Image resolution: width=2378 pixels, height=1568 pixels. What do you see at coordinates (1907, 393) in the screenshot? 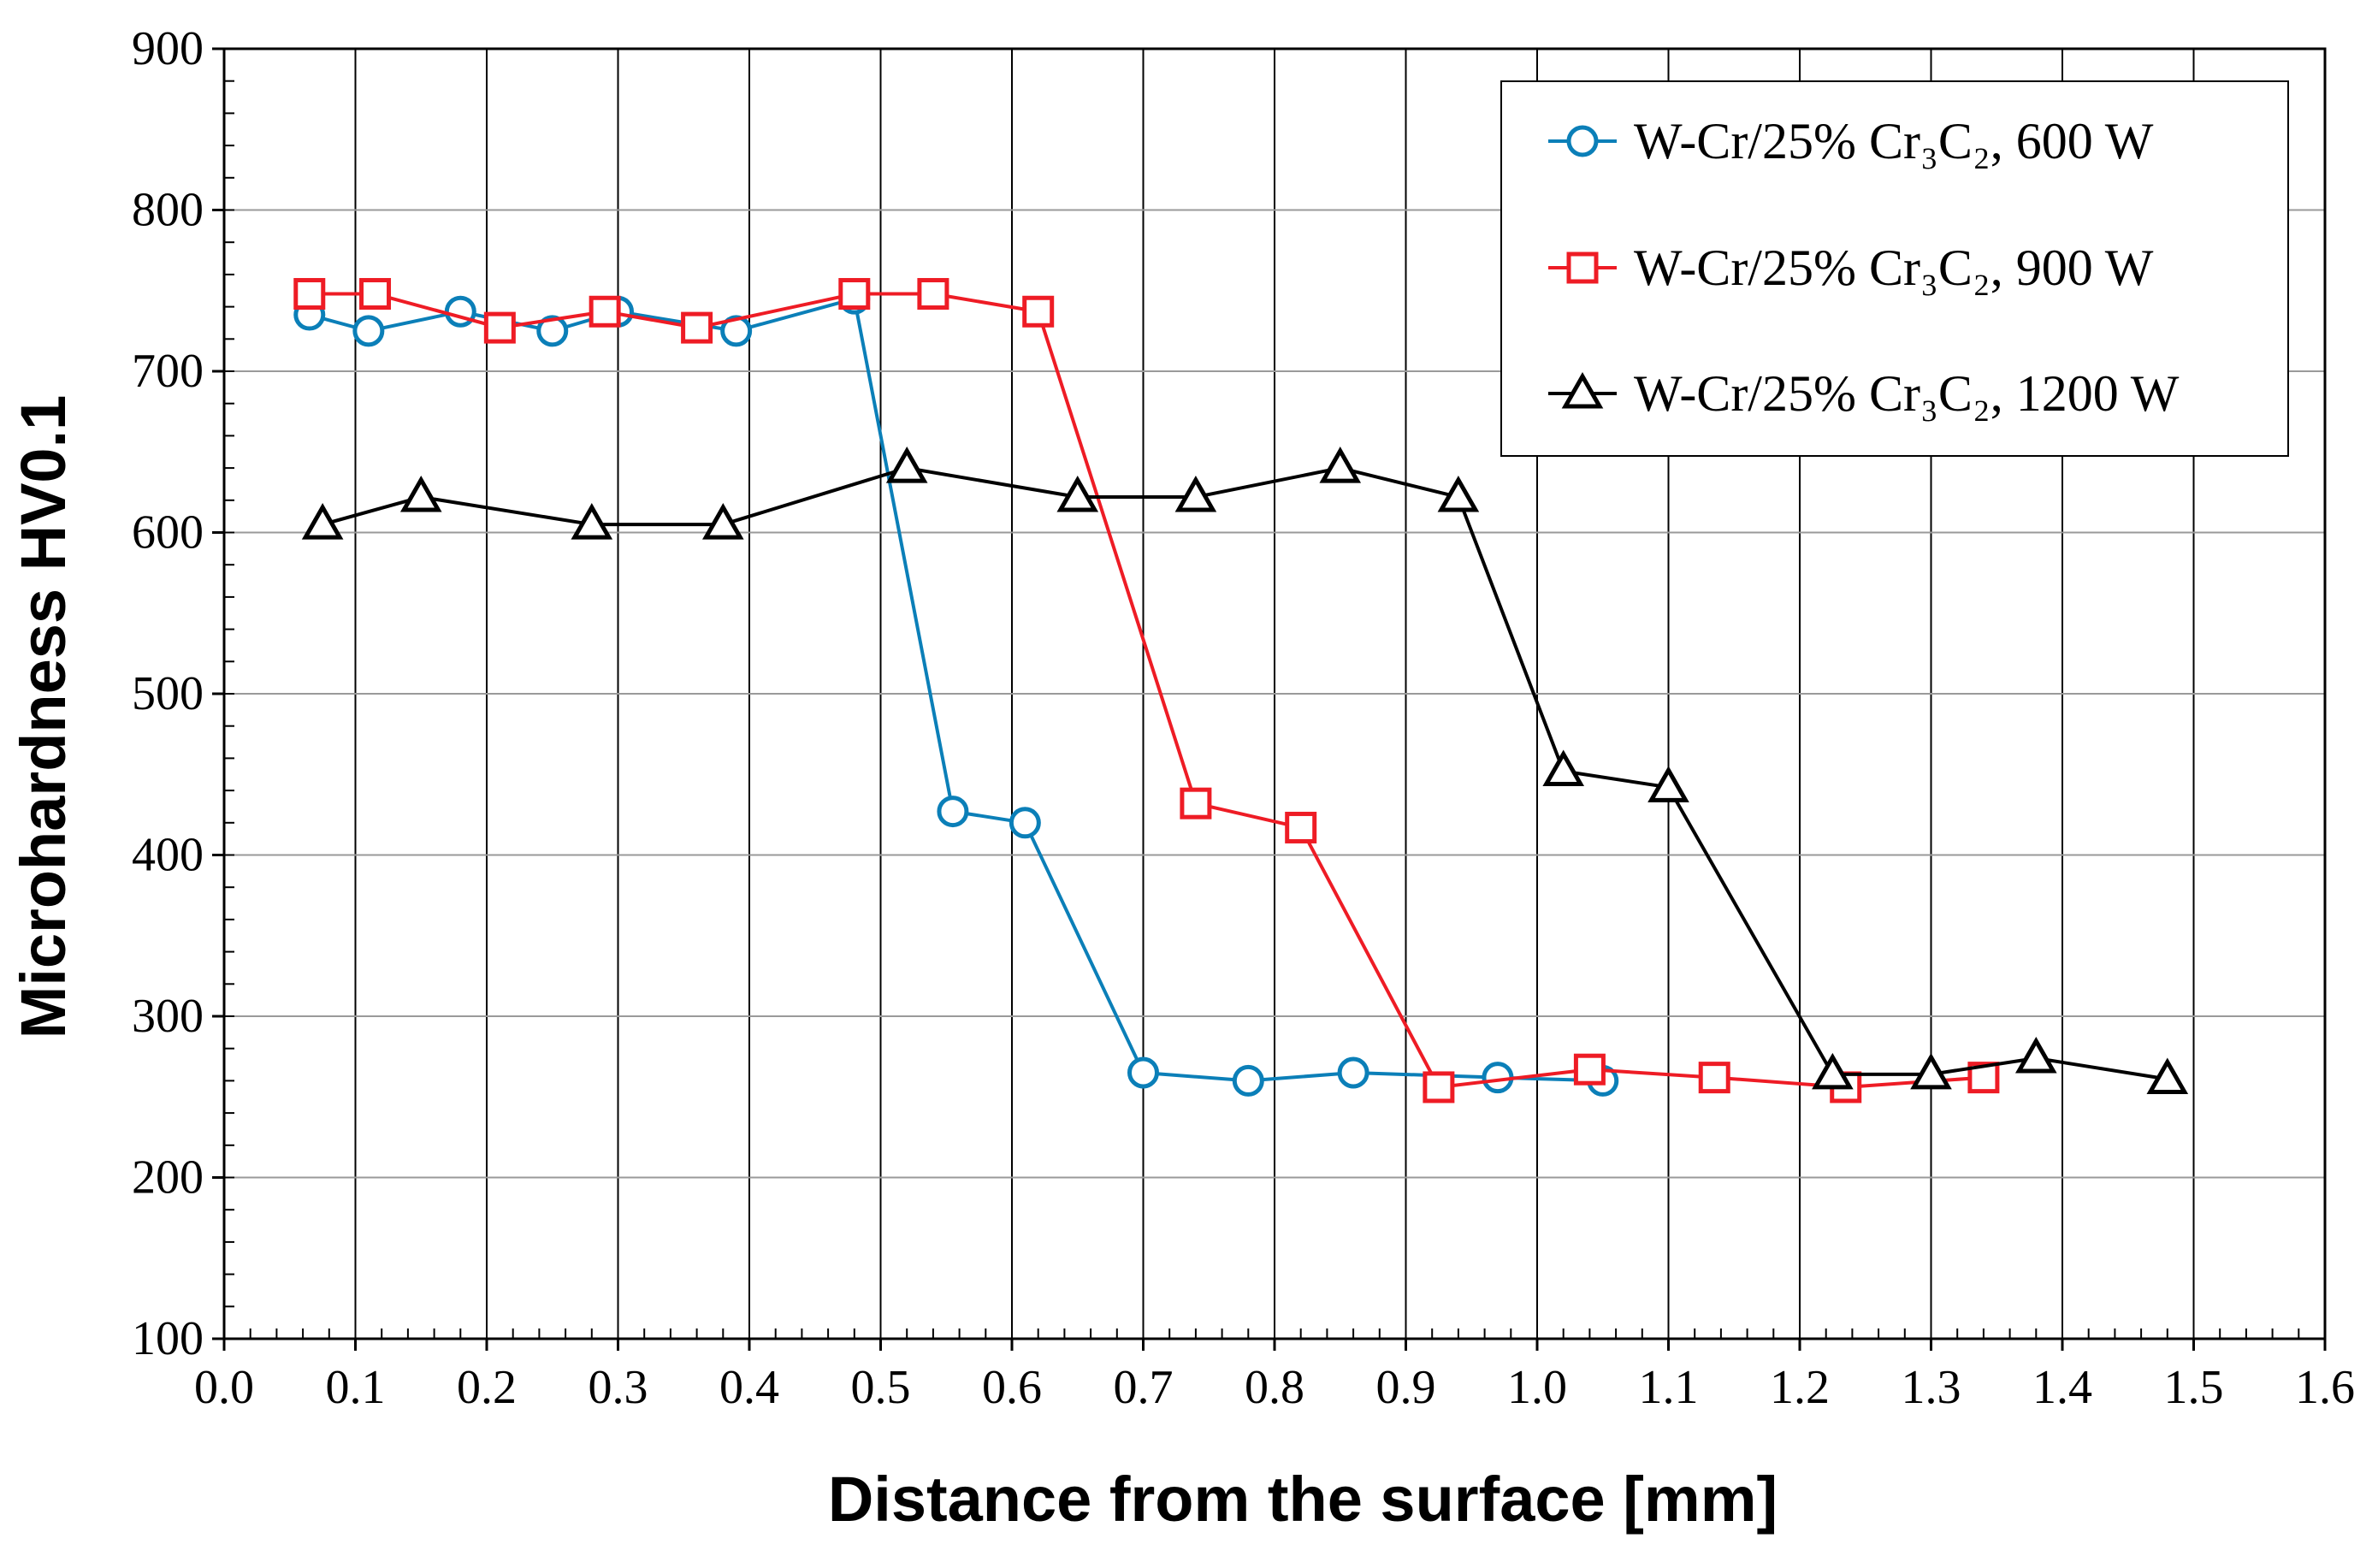
I see `legend-label: W-Cr/25% Cr₃C₂, 1200 W` at bounding box center [1907, 393].